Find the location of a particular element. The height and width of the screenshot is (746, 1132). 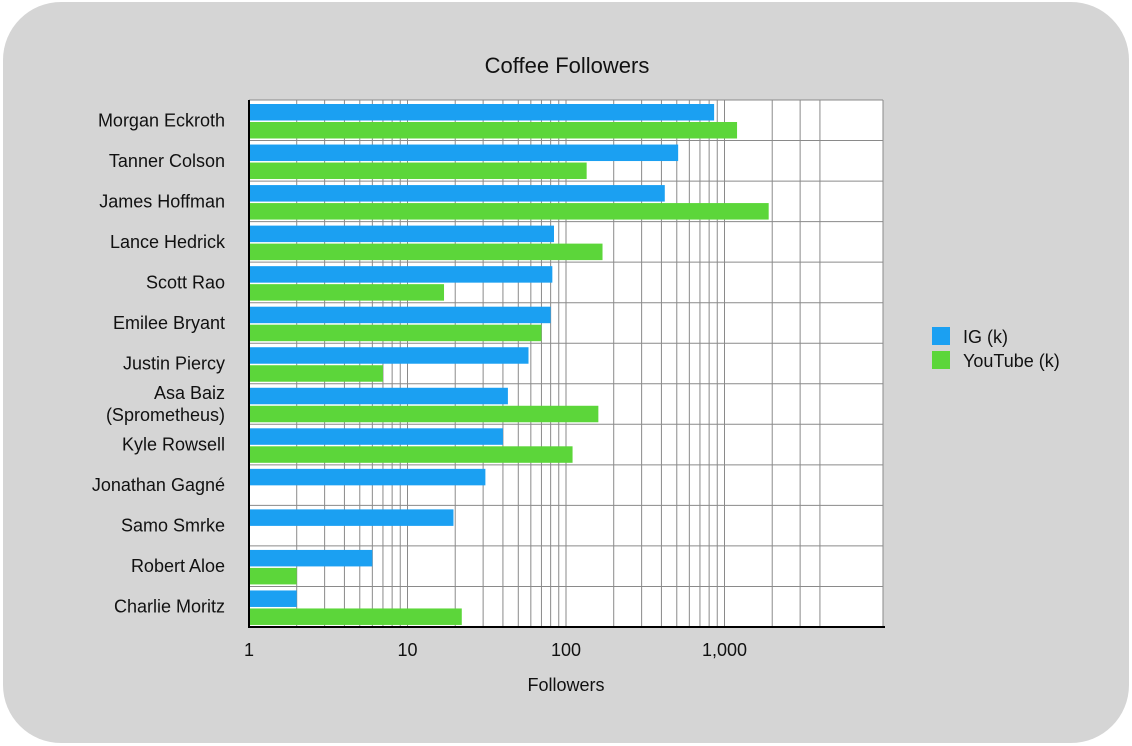

category-label: James Hoffman is located at coordinates (162, 201).